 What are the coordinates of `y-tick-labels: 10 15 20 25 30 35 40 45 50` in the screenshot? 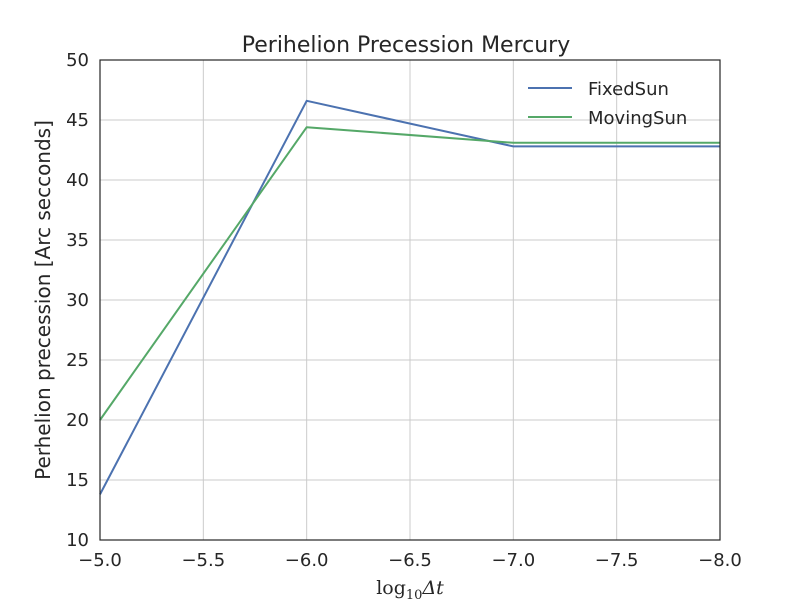 It's located at (77, 300).